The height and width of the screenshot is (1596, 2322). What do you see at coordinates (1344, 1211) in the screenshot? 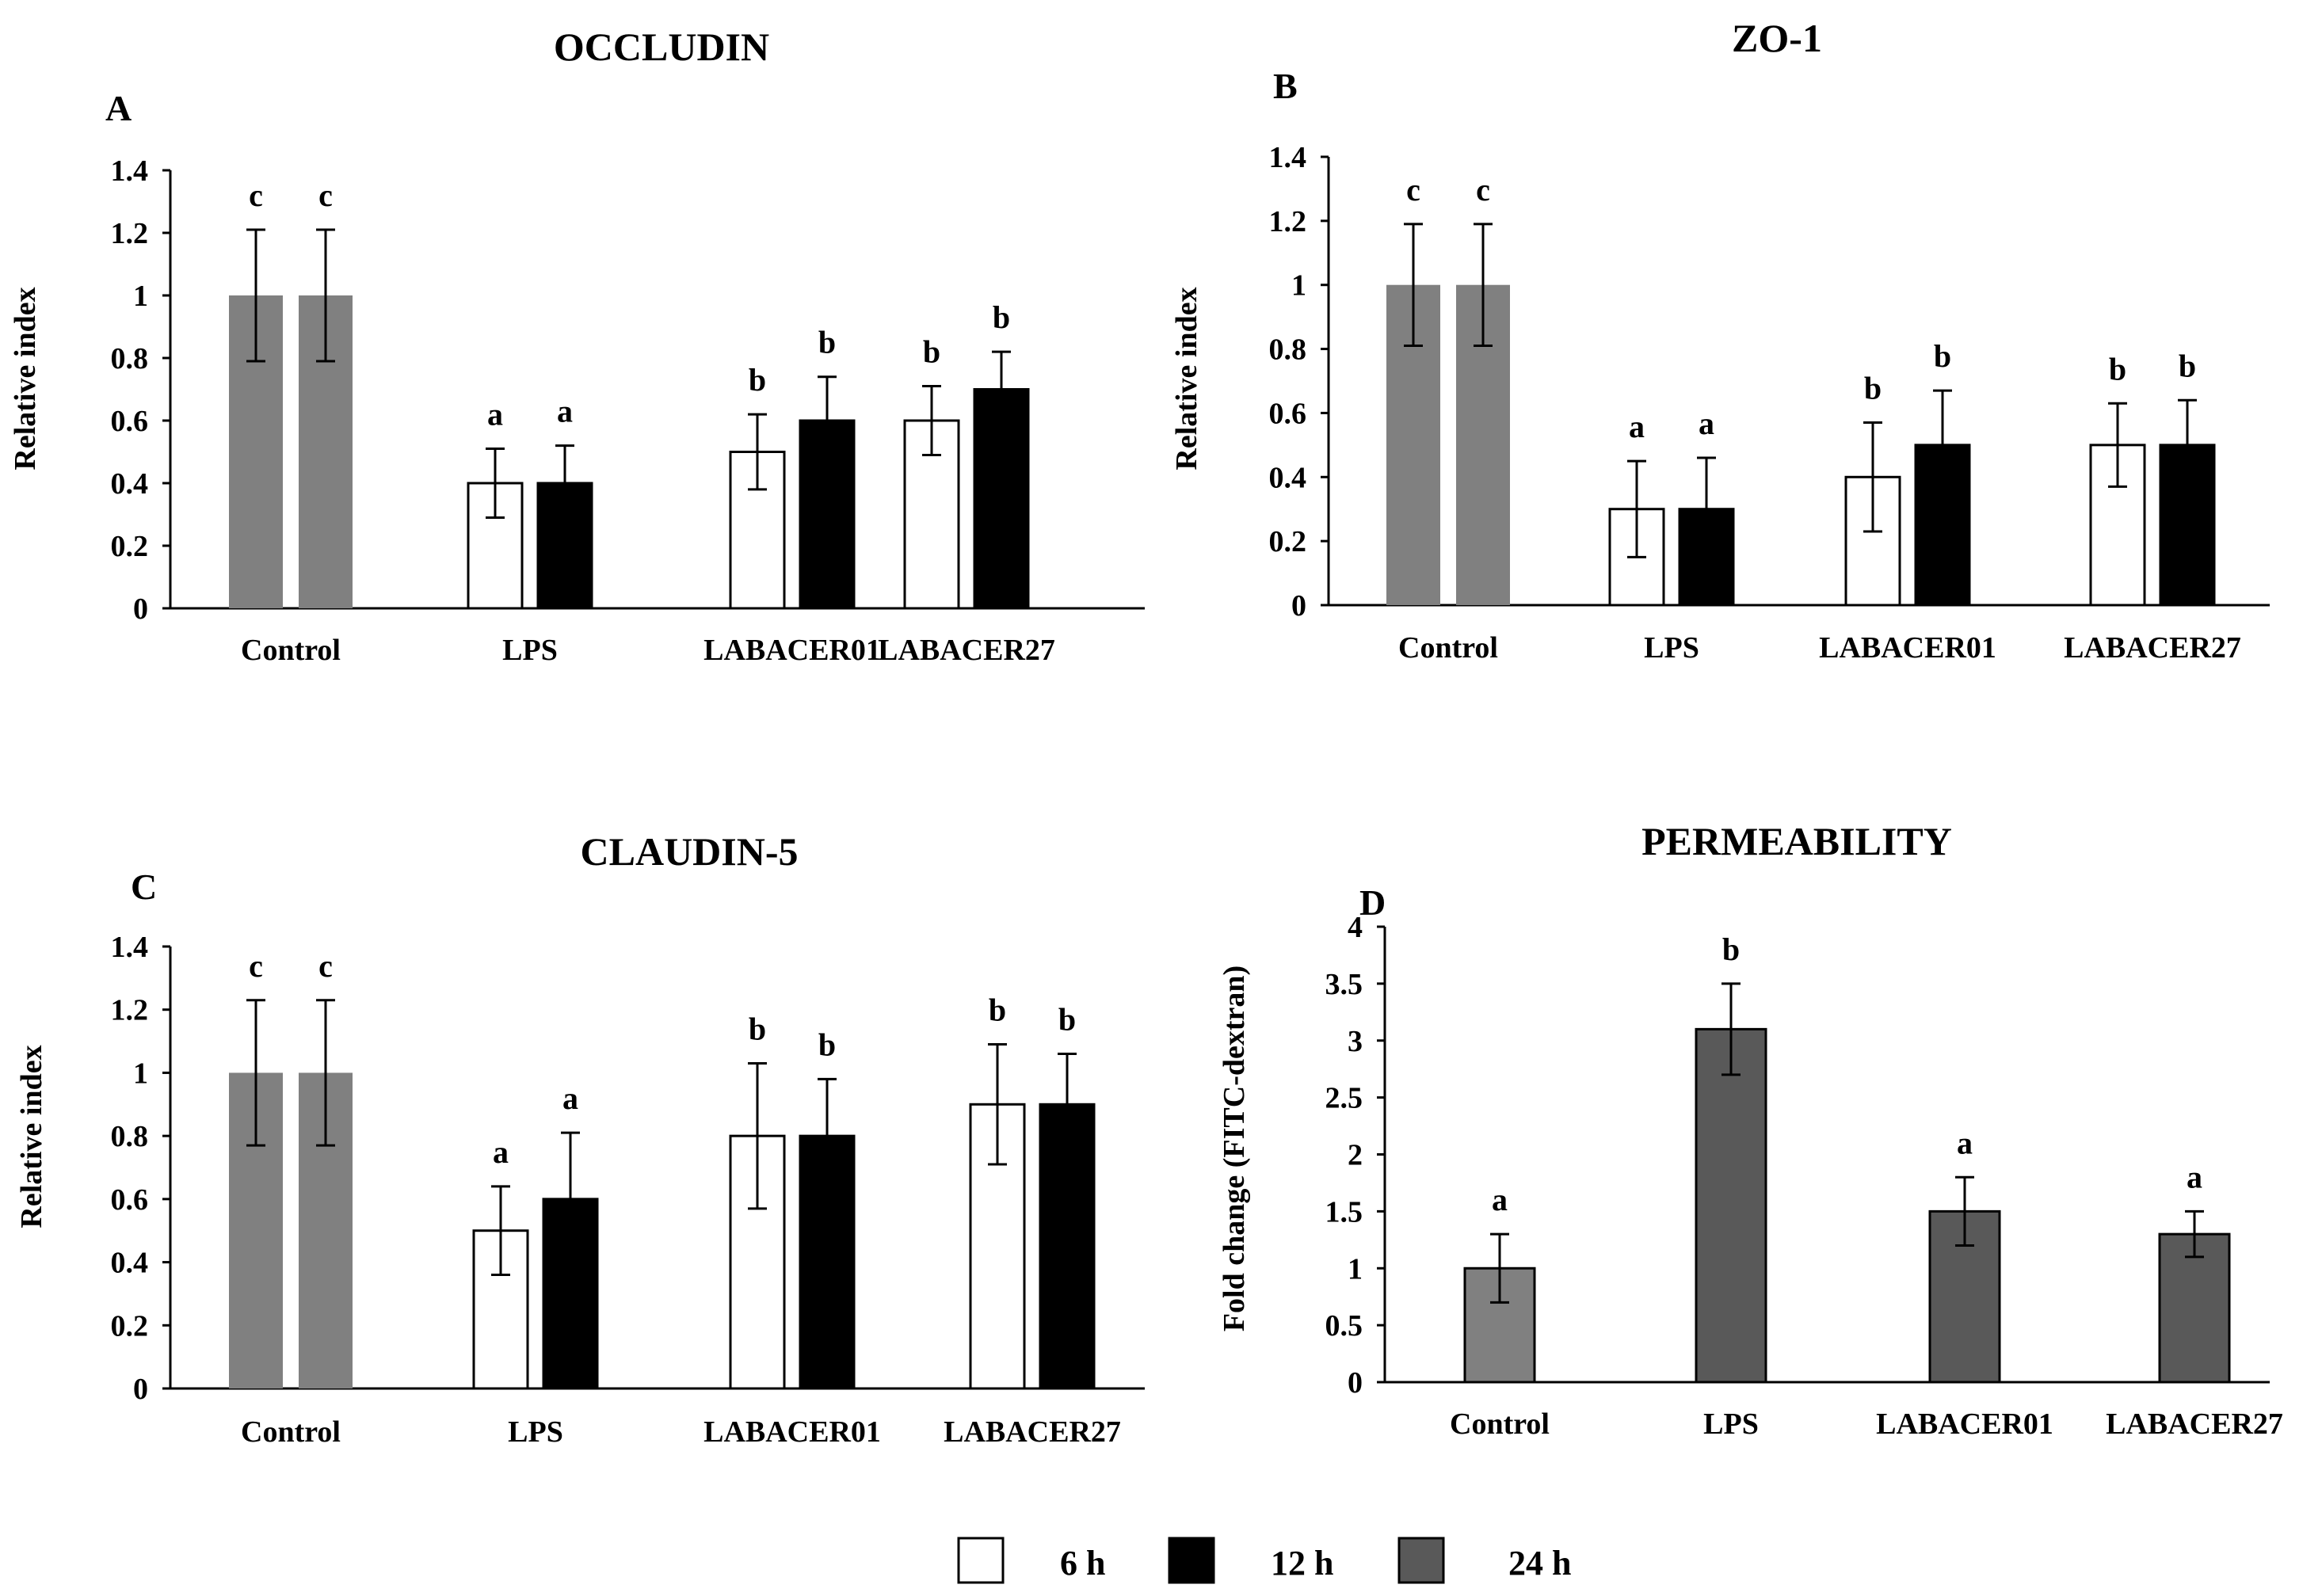
I see `y-tick-label: 1.5` at bounding box center [1344, 1211].